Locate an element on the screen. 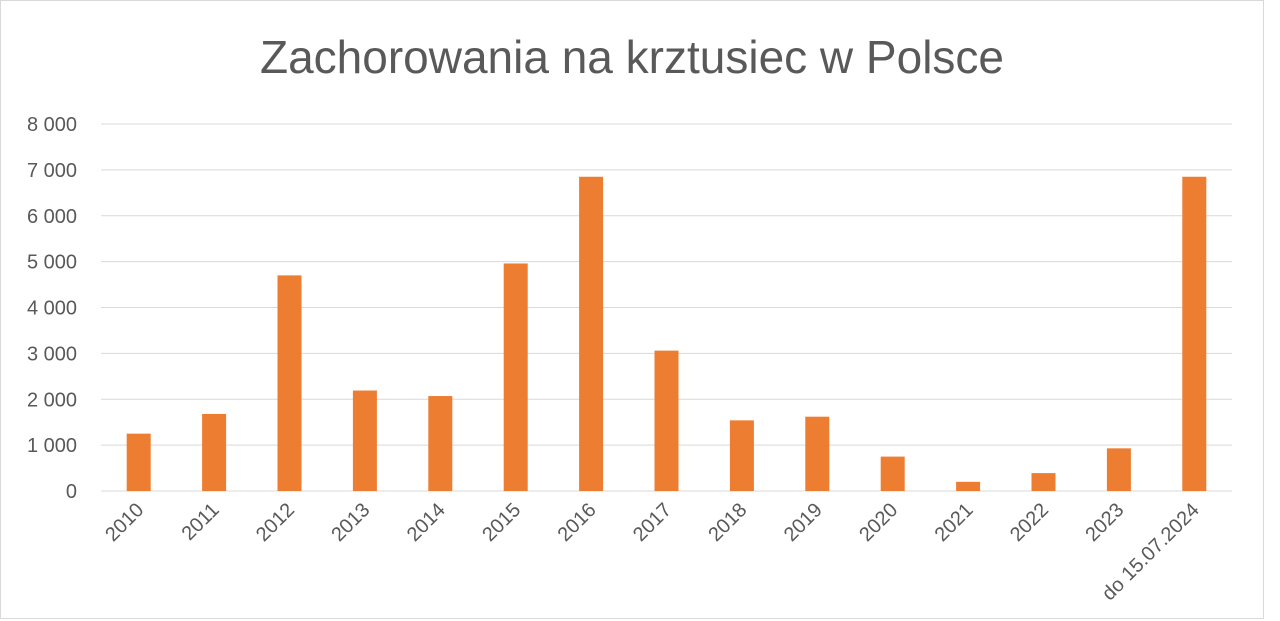 The image size is (1280, 621). y-tick-label: 4 000 is located at coordinates (52, 309).